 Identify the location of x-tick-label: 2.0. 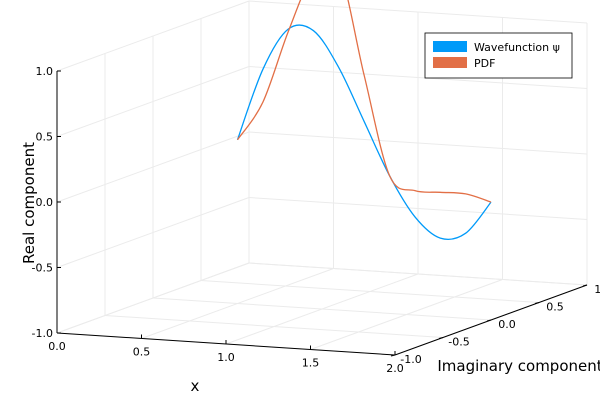
(395, 368).